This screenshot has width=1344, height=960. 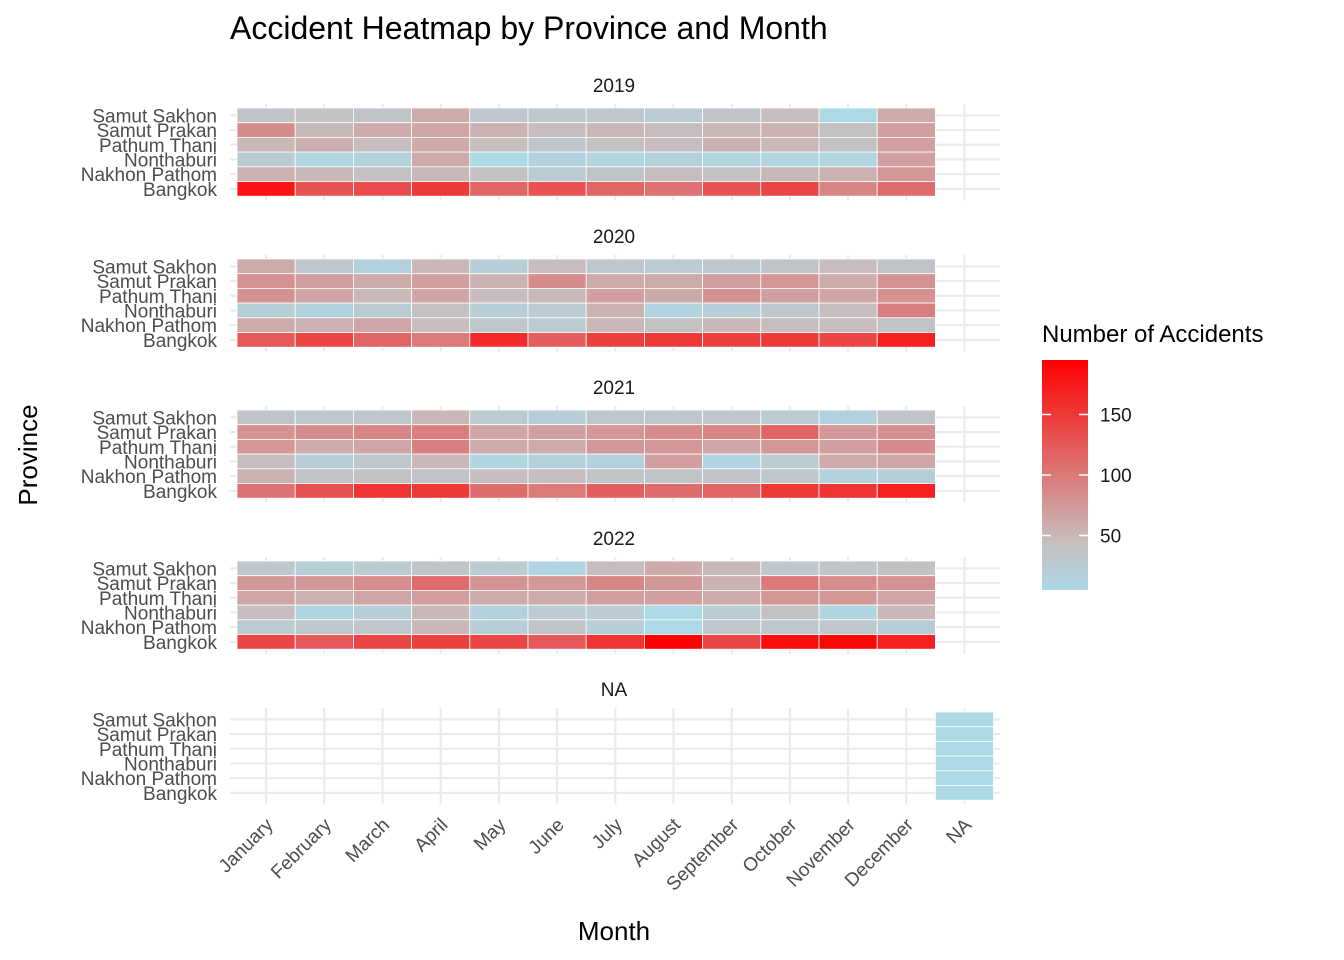 What do you see at coordinates (848, 295) in the screenshot?
I see `heat-cell-pathum-thani-november-2020` at bounding box center [848, 295].